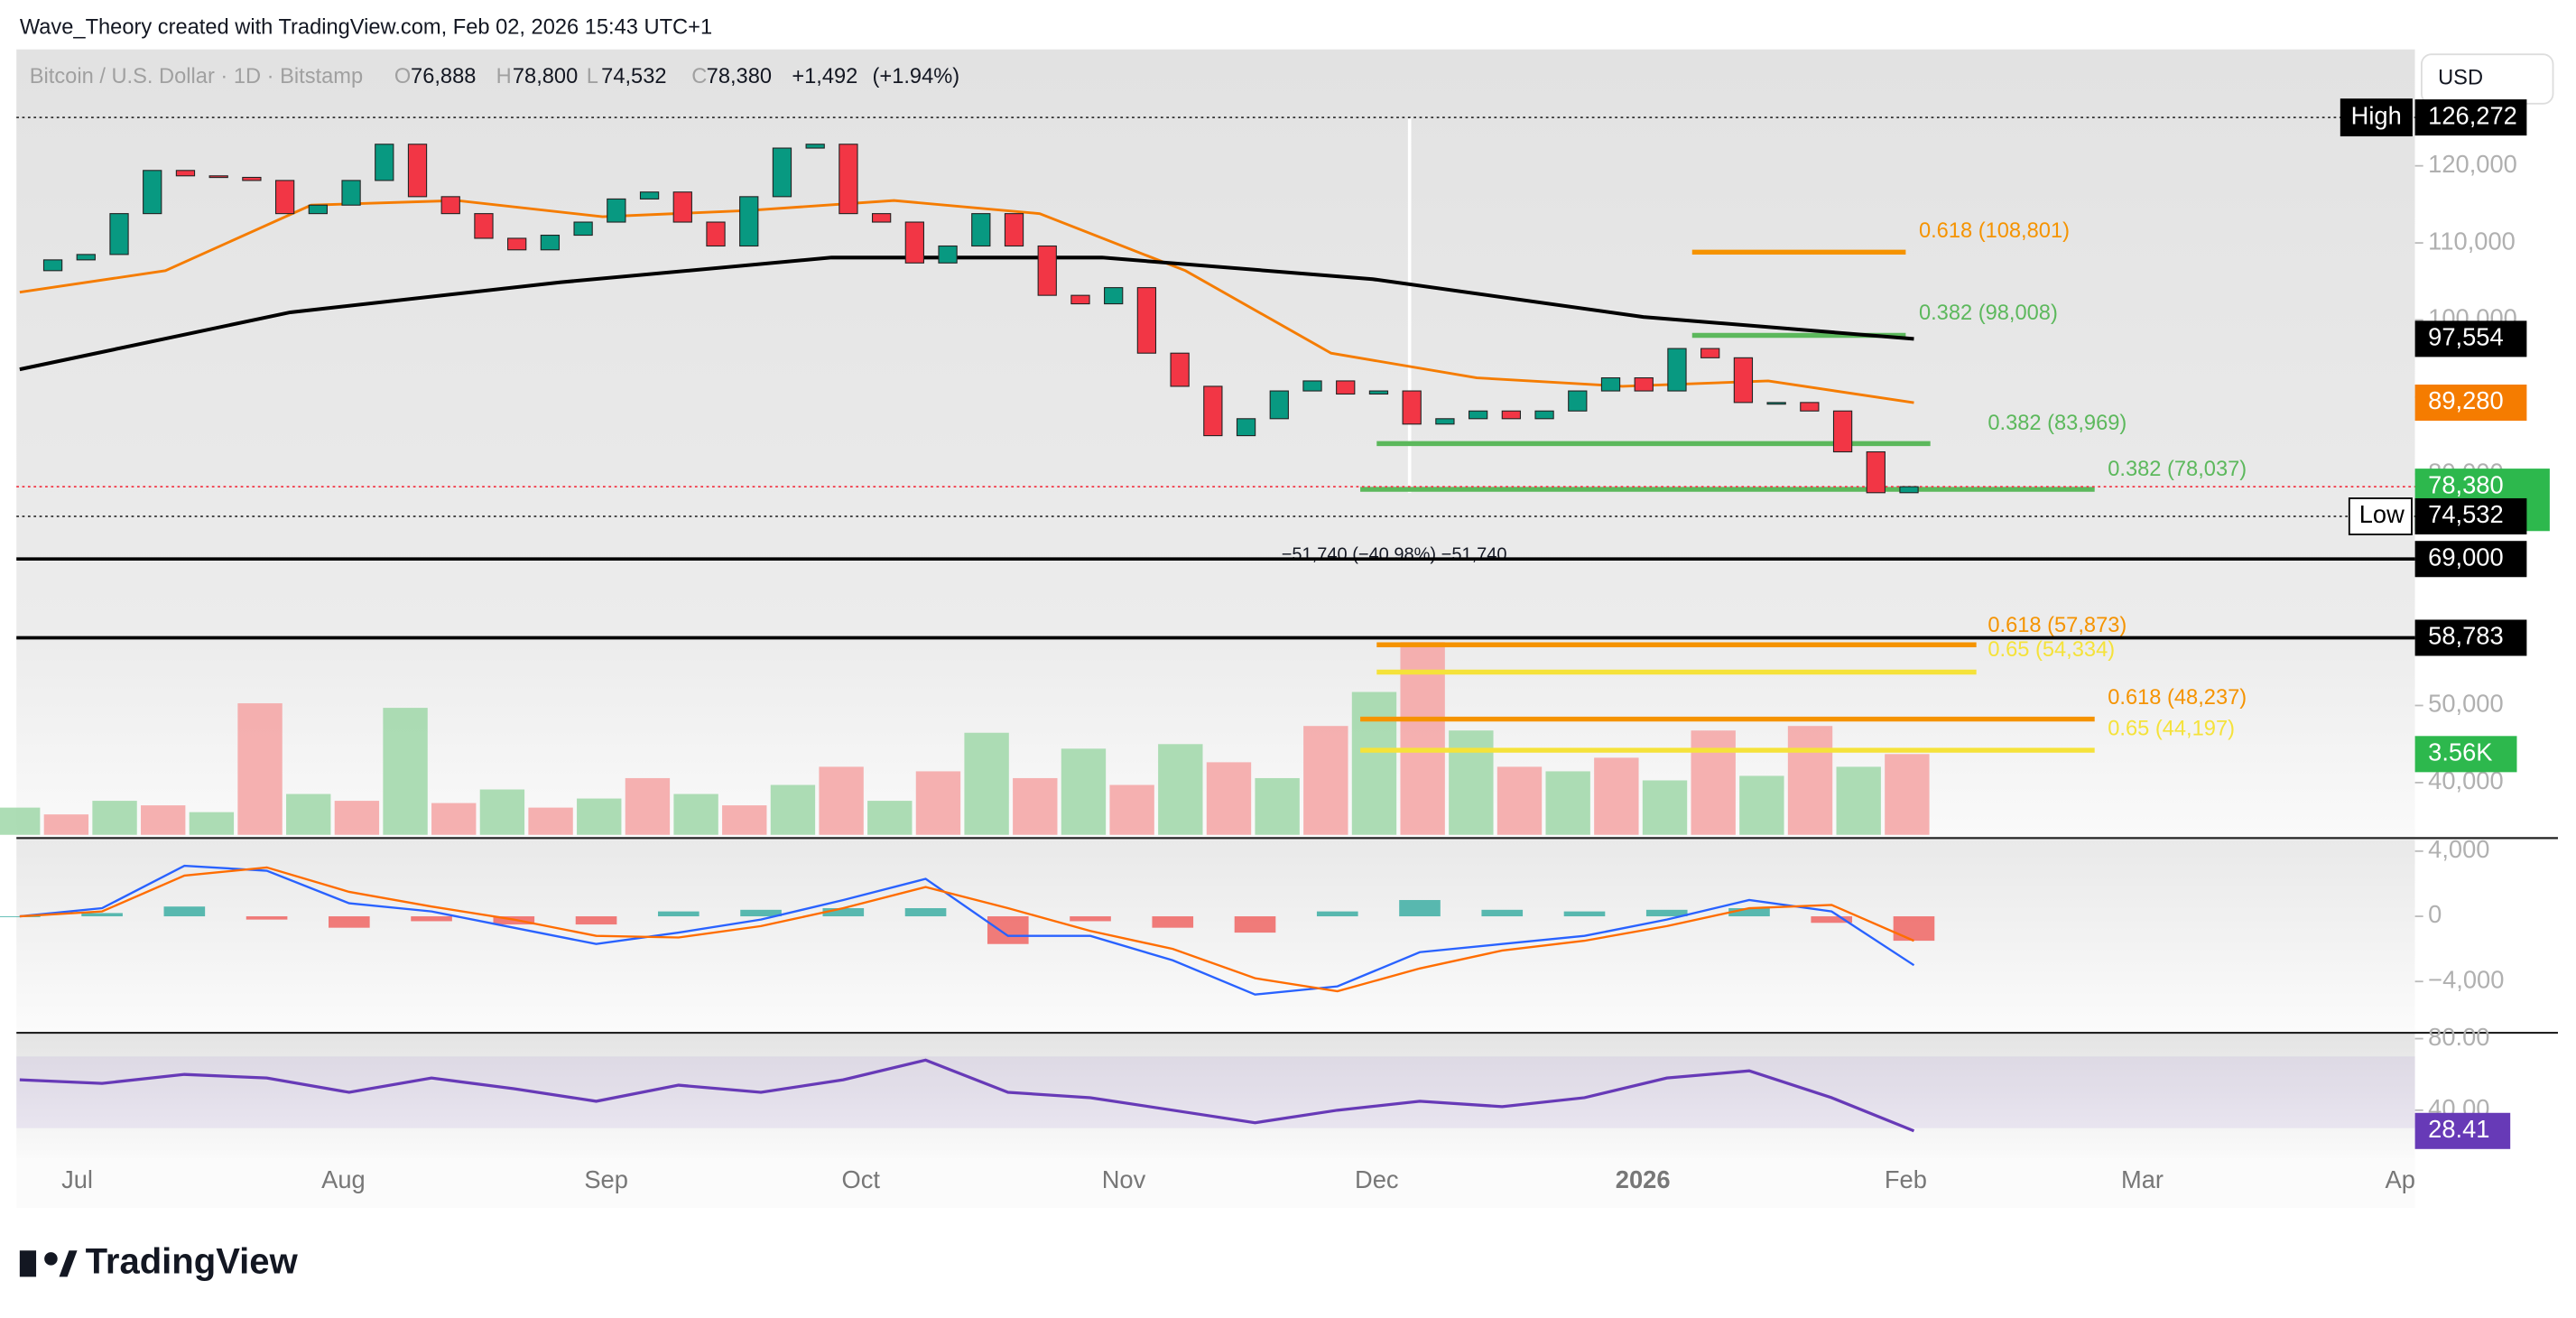 The width and height of the screenshot is (2576, 1318). What do you see at coordinates (2466, 636) in the screenshot?
I see `price-marker-label: 58,783` at bounding box center [2466, 636].